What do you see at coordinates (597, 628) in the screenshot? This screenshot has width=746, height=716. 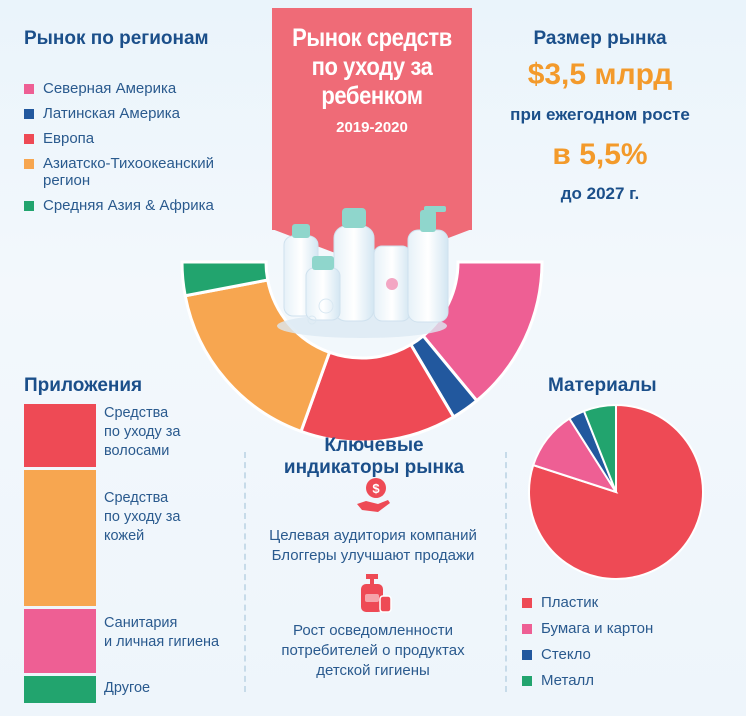 I see `legend-label: Бумага и картон` at bounding box center [597, 628].